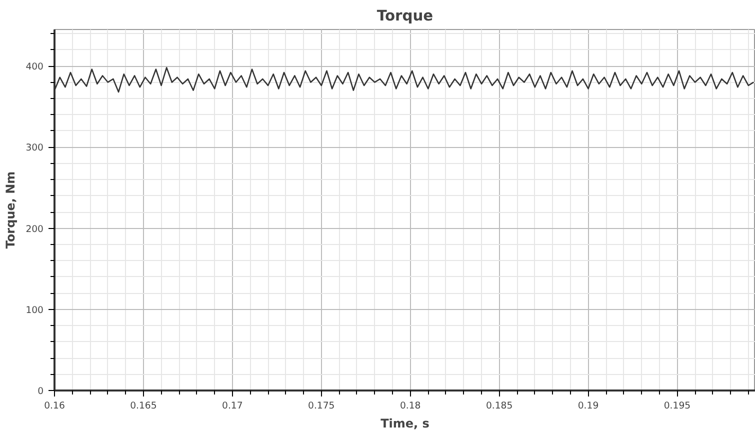 This screenshot has width=755, height=433. Describe the element at coordinates (410, 406) in the screenshot. I see `x-tick-label: 0.18` at that location.